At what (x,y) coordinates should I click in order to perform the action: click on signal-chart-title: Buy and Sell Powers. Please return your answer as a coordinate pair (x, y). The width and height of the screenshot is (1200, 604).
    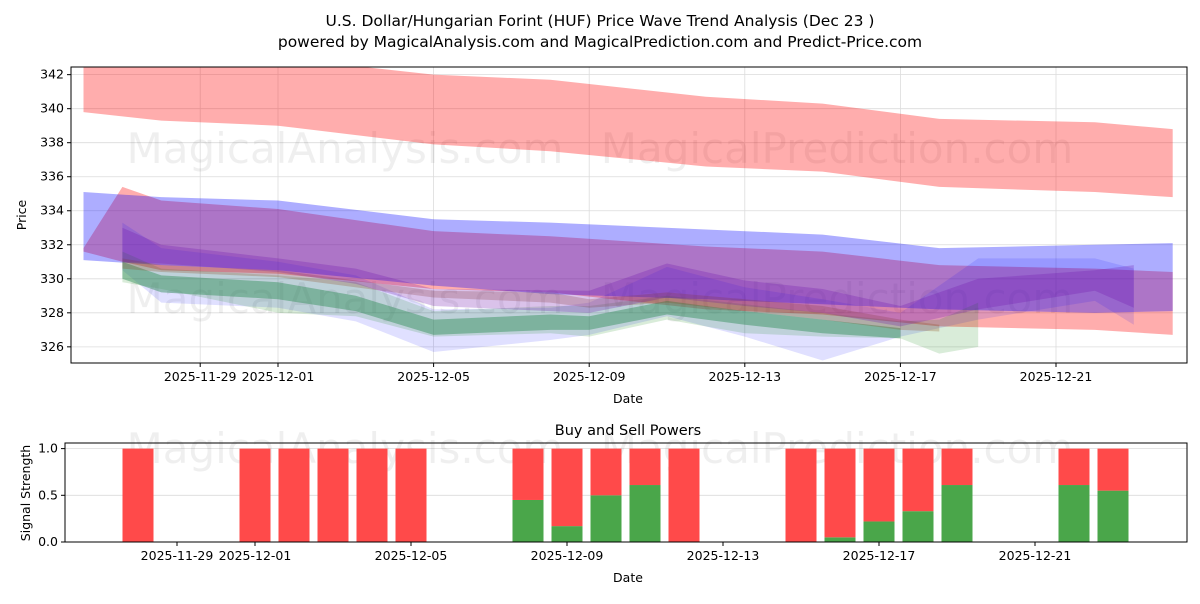
    Looking at the image, I should click on (628, 431).